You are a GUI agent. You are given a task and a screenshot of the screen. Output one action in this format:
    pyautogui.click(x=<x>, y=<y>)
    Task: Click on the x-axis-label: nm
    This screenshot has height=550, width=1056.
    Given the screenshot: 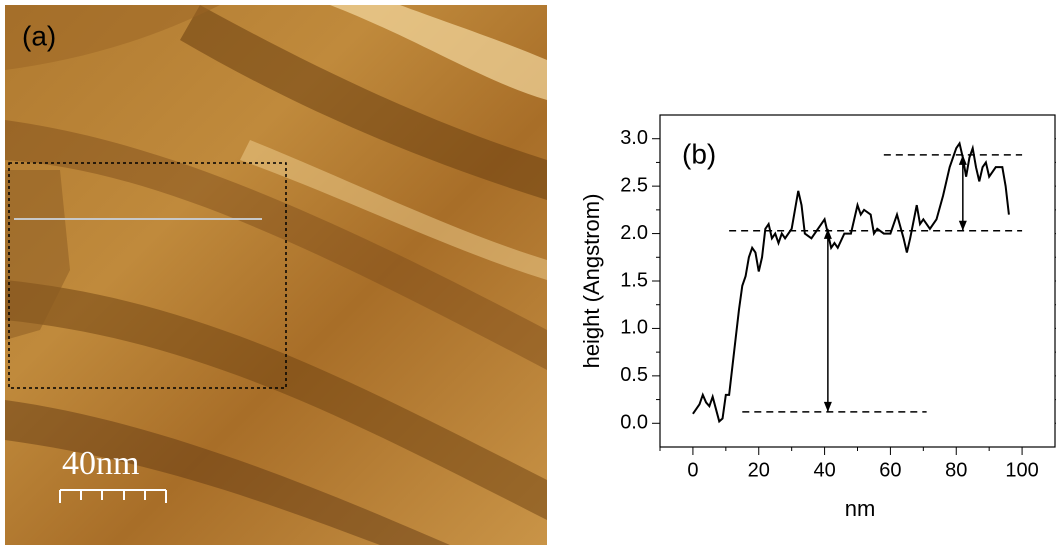 What is the action you would take?
    pyautogui.click(x=860, y=508)
    